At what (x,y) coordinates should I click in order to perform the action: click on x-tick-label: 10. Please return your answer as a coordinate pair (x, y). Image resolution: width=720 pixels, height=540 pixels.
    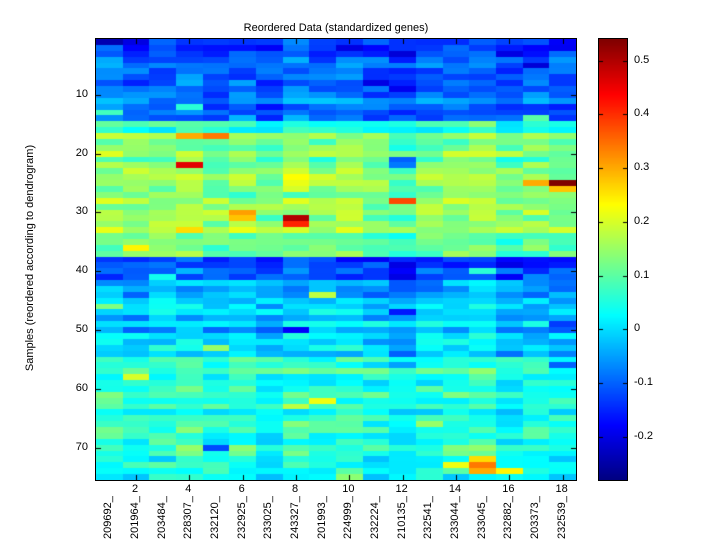
    Looking at the image, I should click on (348, 489).